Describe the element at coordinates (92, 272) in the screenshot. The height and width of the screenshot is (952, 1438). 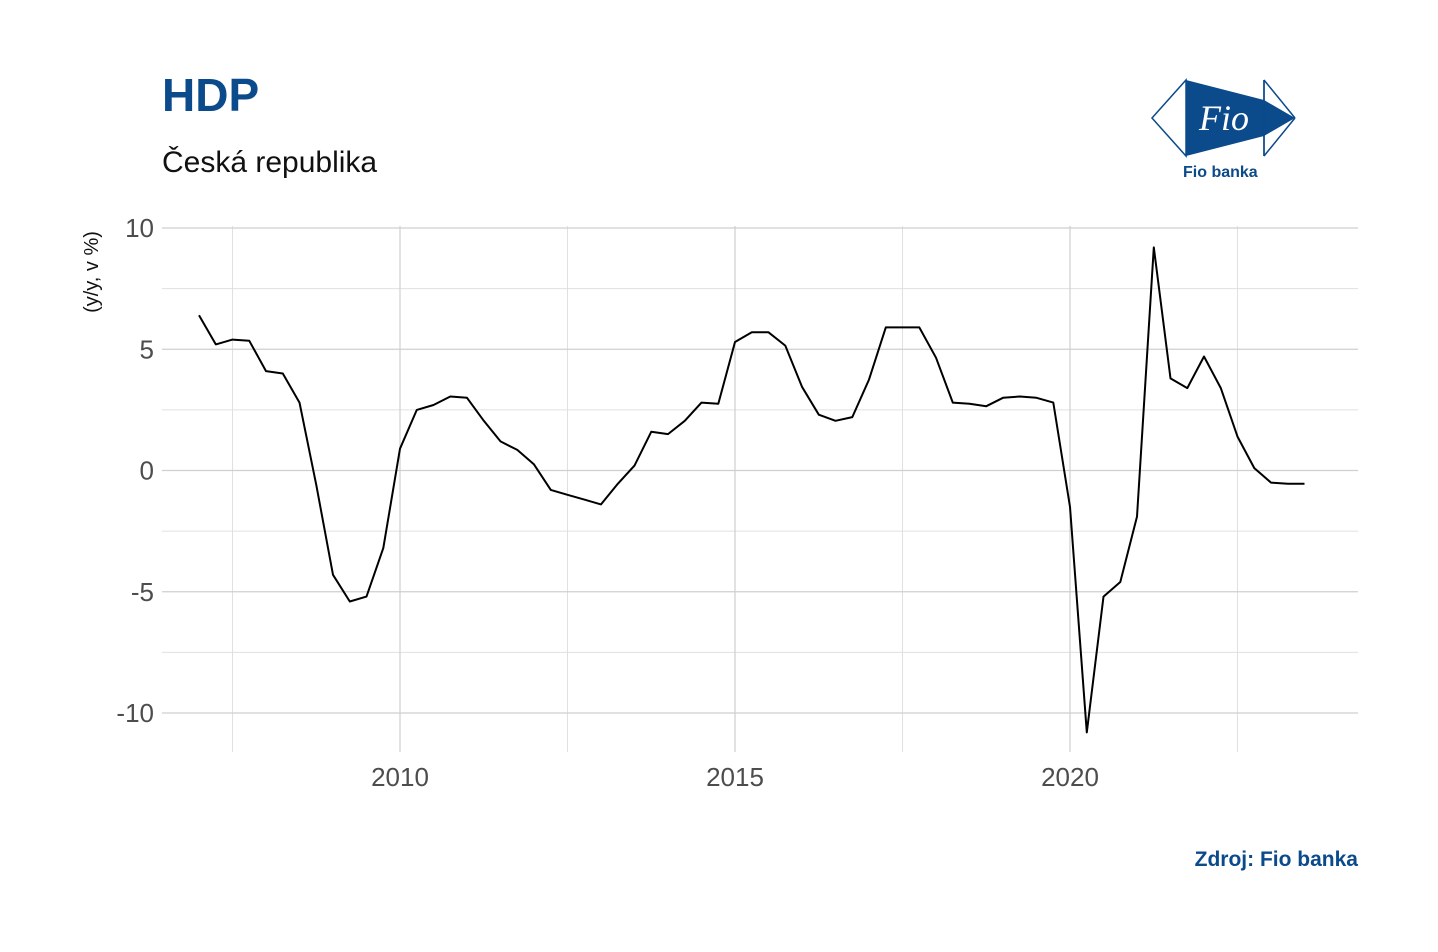
I see `y-axis-label: (y/y, v %)` at that location.